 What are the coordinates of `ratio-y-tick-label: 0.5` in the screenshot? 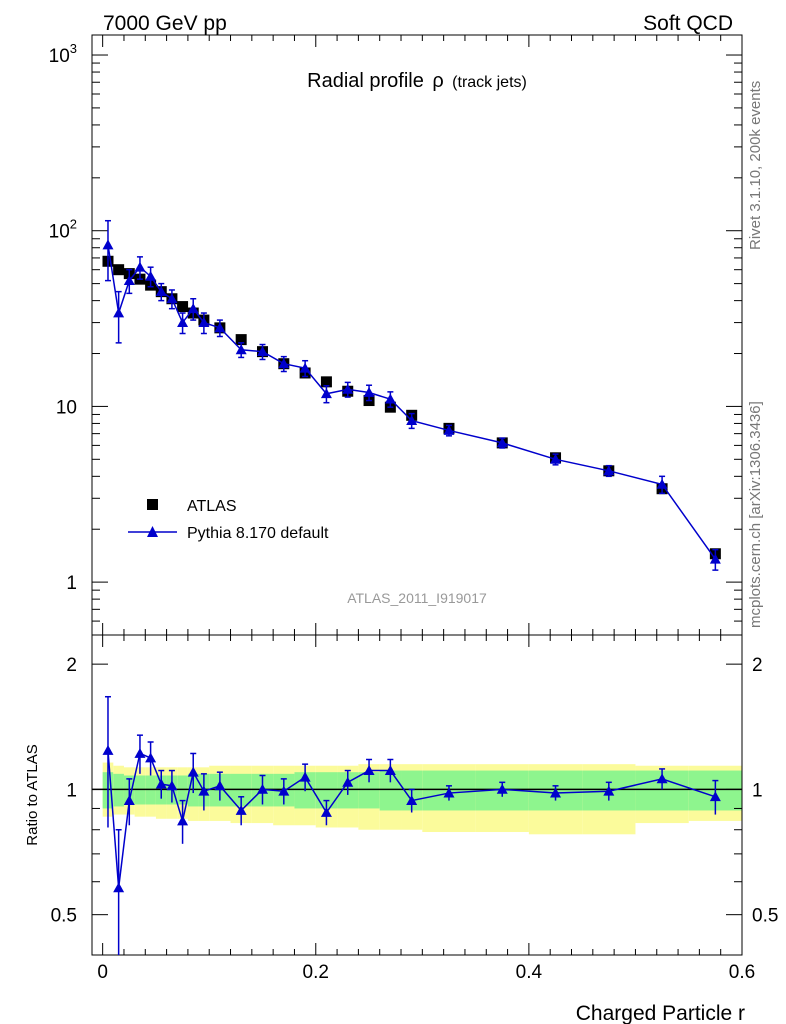 It's located at (64, 916).